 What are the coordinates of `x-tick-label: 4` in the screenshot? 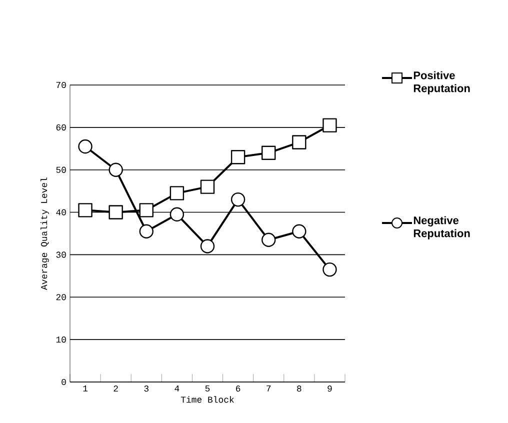 It's located at (177, 389).